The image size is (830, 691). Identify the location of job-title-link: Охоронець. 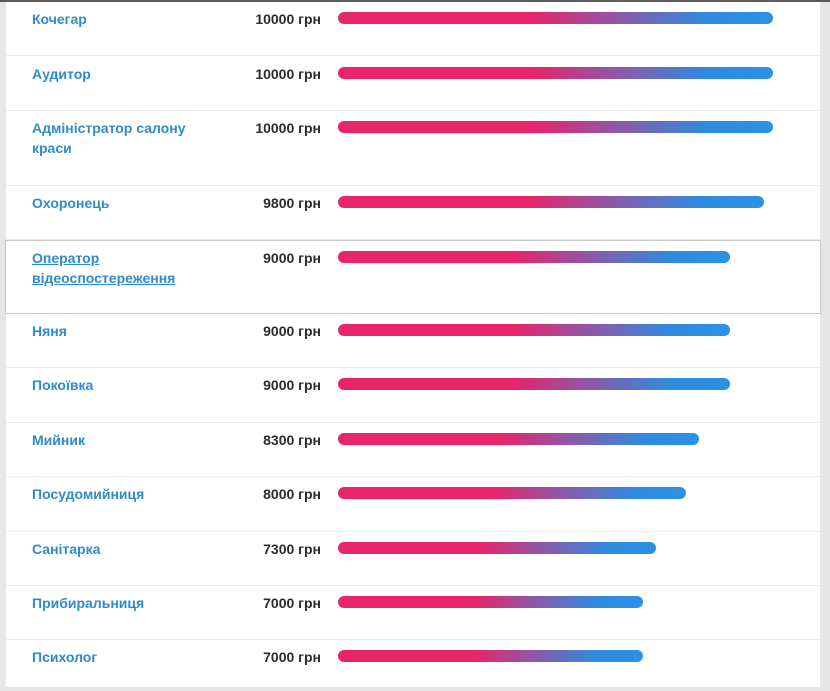
(71, 203).